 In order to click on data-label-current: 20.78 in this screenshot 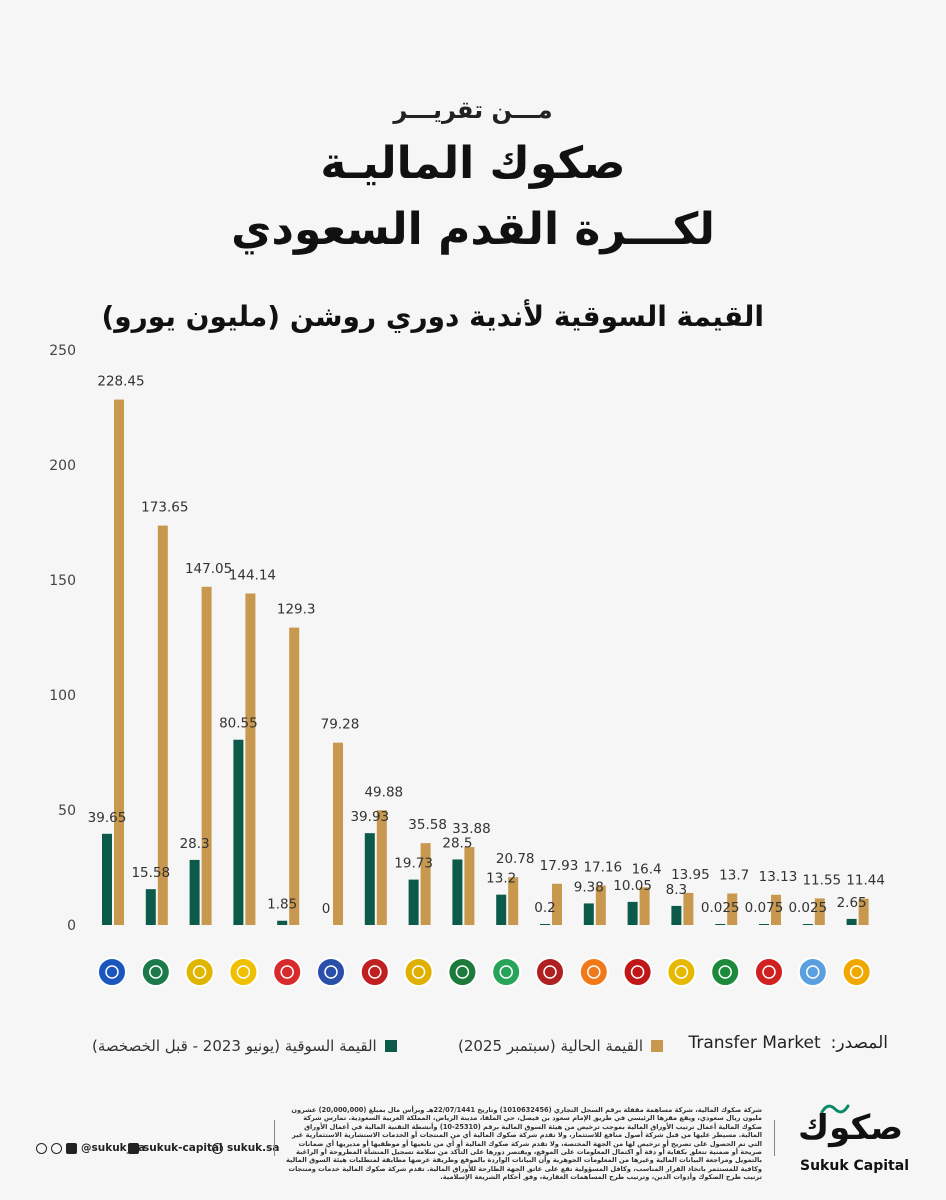, I will do `click(515, 859)`.